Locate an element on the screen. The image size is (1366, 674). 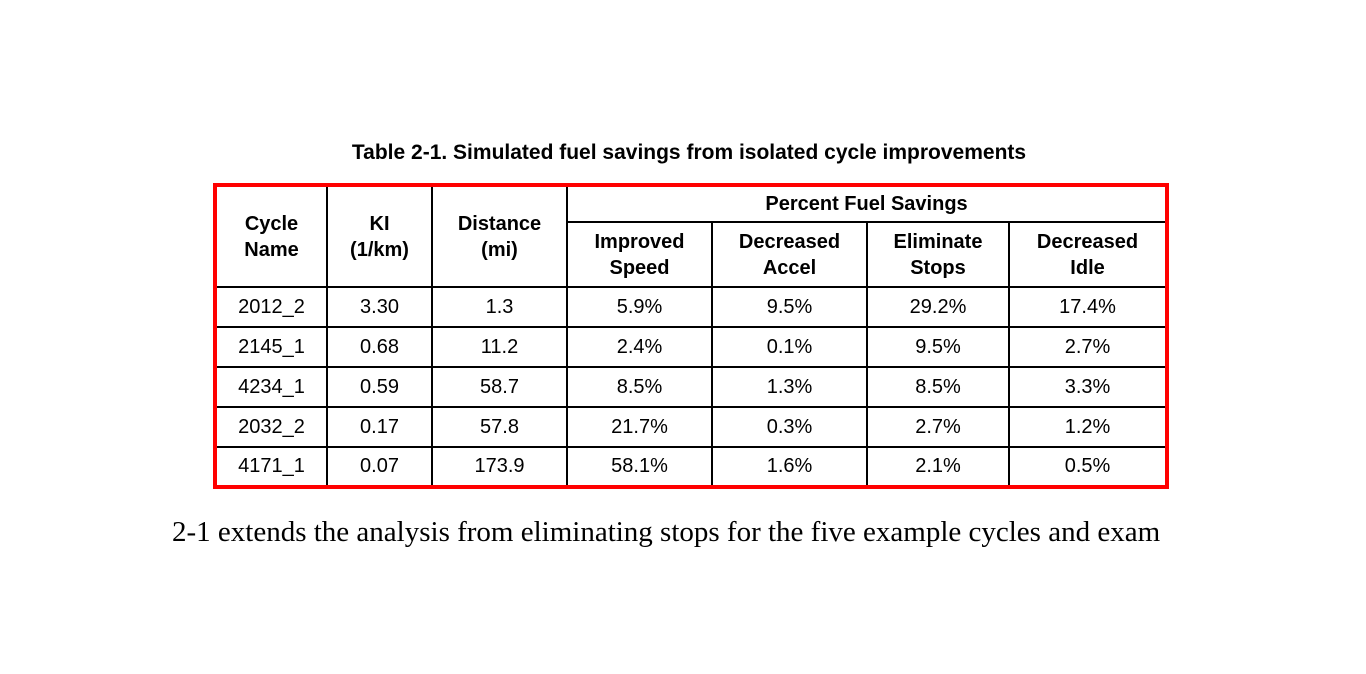
table-cell-decreased-accel: 1.6% is located at coordinates (789, 467).